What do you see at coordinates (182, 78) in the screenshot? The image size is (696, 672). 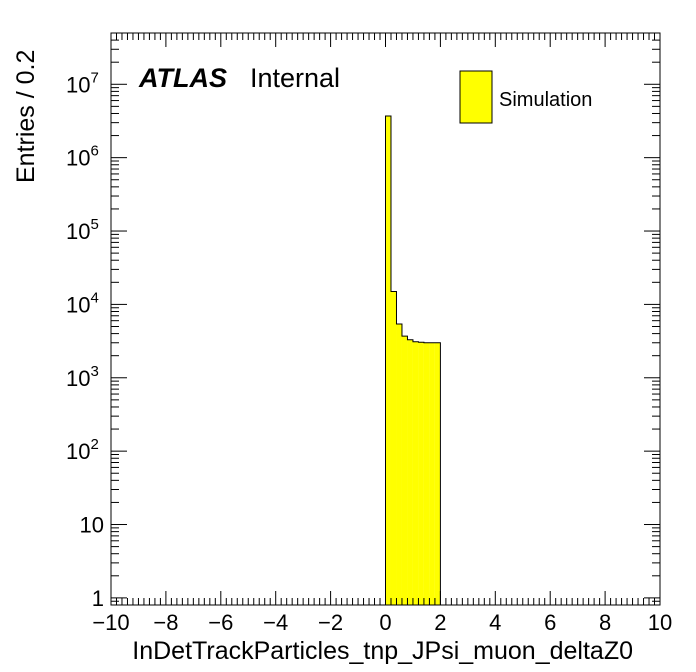 I see `atlas-label: ATLAS` at bounding box center [182, 78].